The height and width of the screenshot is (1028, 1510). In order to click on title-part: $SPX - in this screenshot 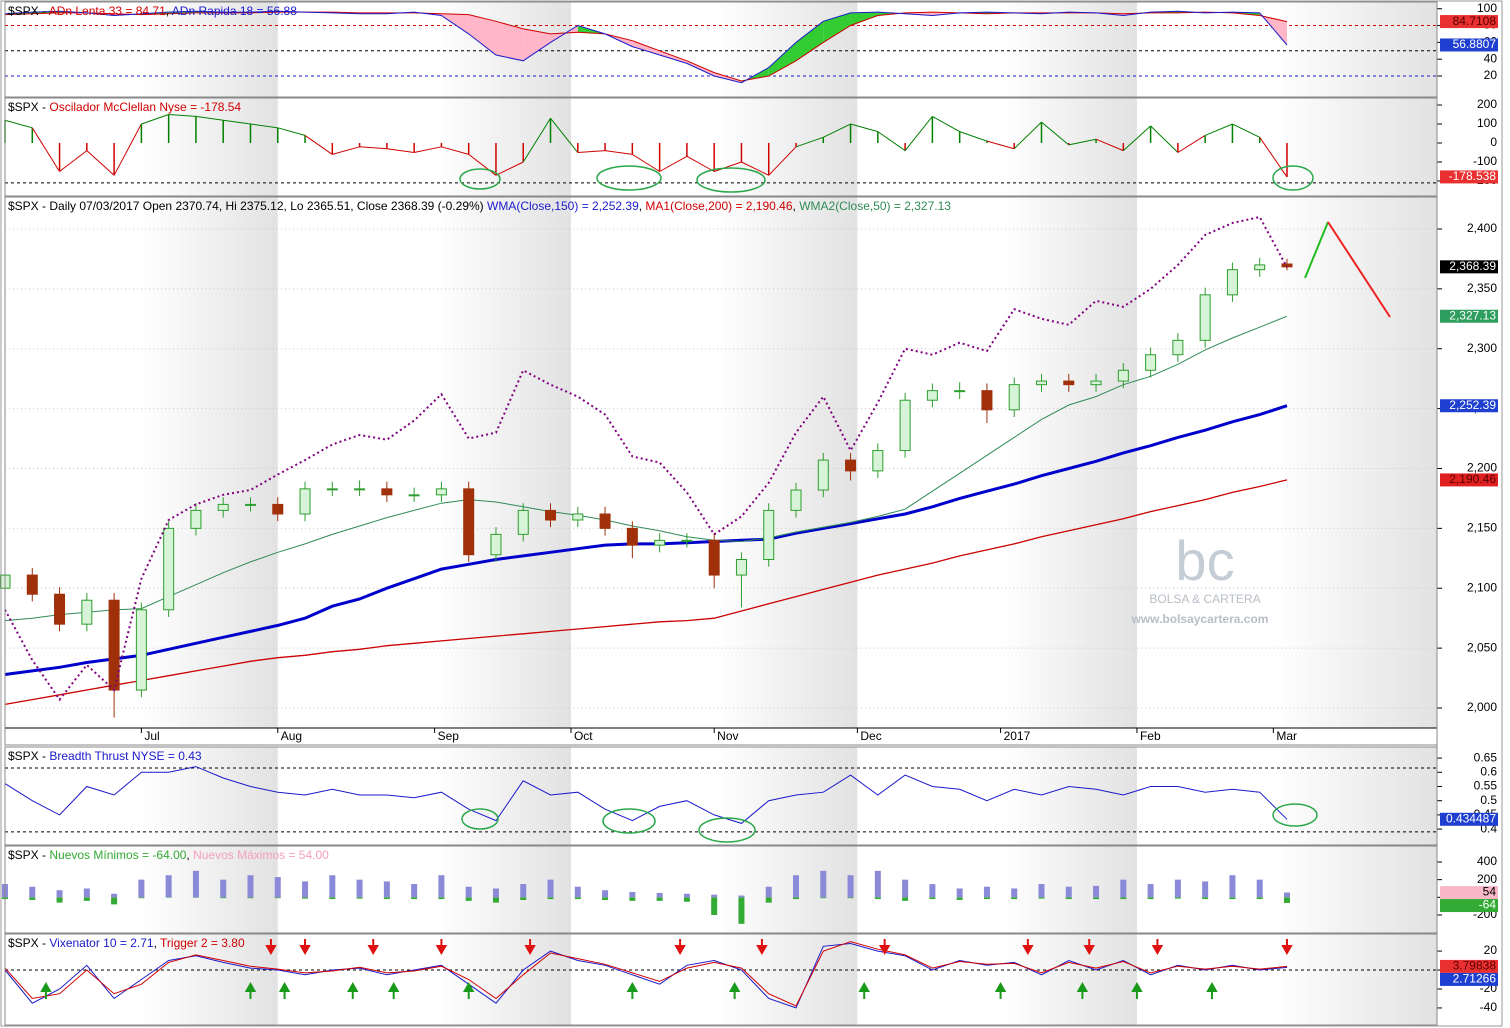, I will do `click(28, 107)`.